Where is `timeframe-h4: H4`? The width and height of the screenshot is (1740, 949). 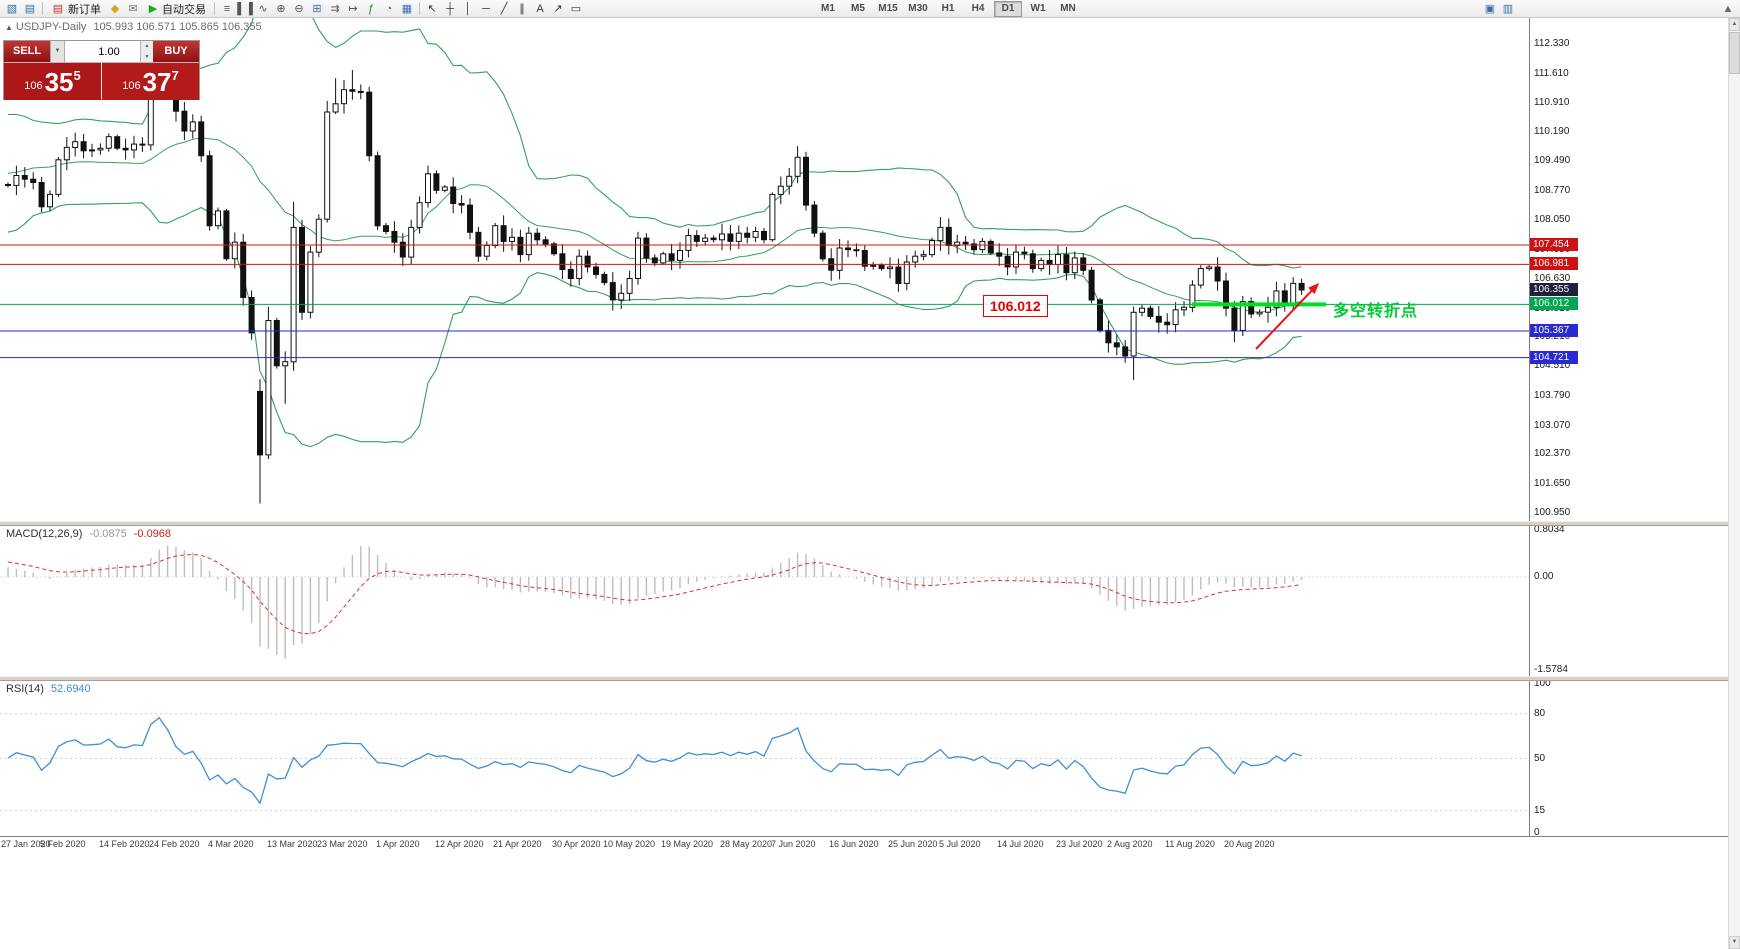 timeframe-h4: H4 is located at coordinates (978, 8).